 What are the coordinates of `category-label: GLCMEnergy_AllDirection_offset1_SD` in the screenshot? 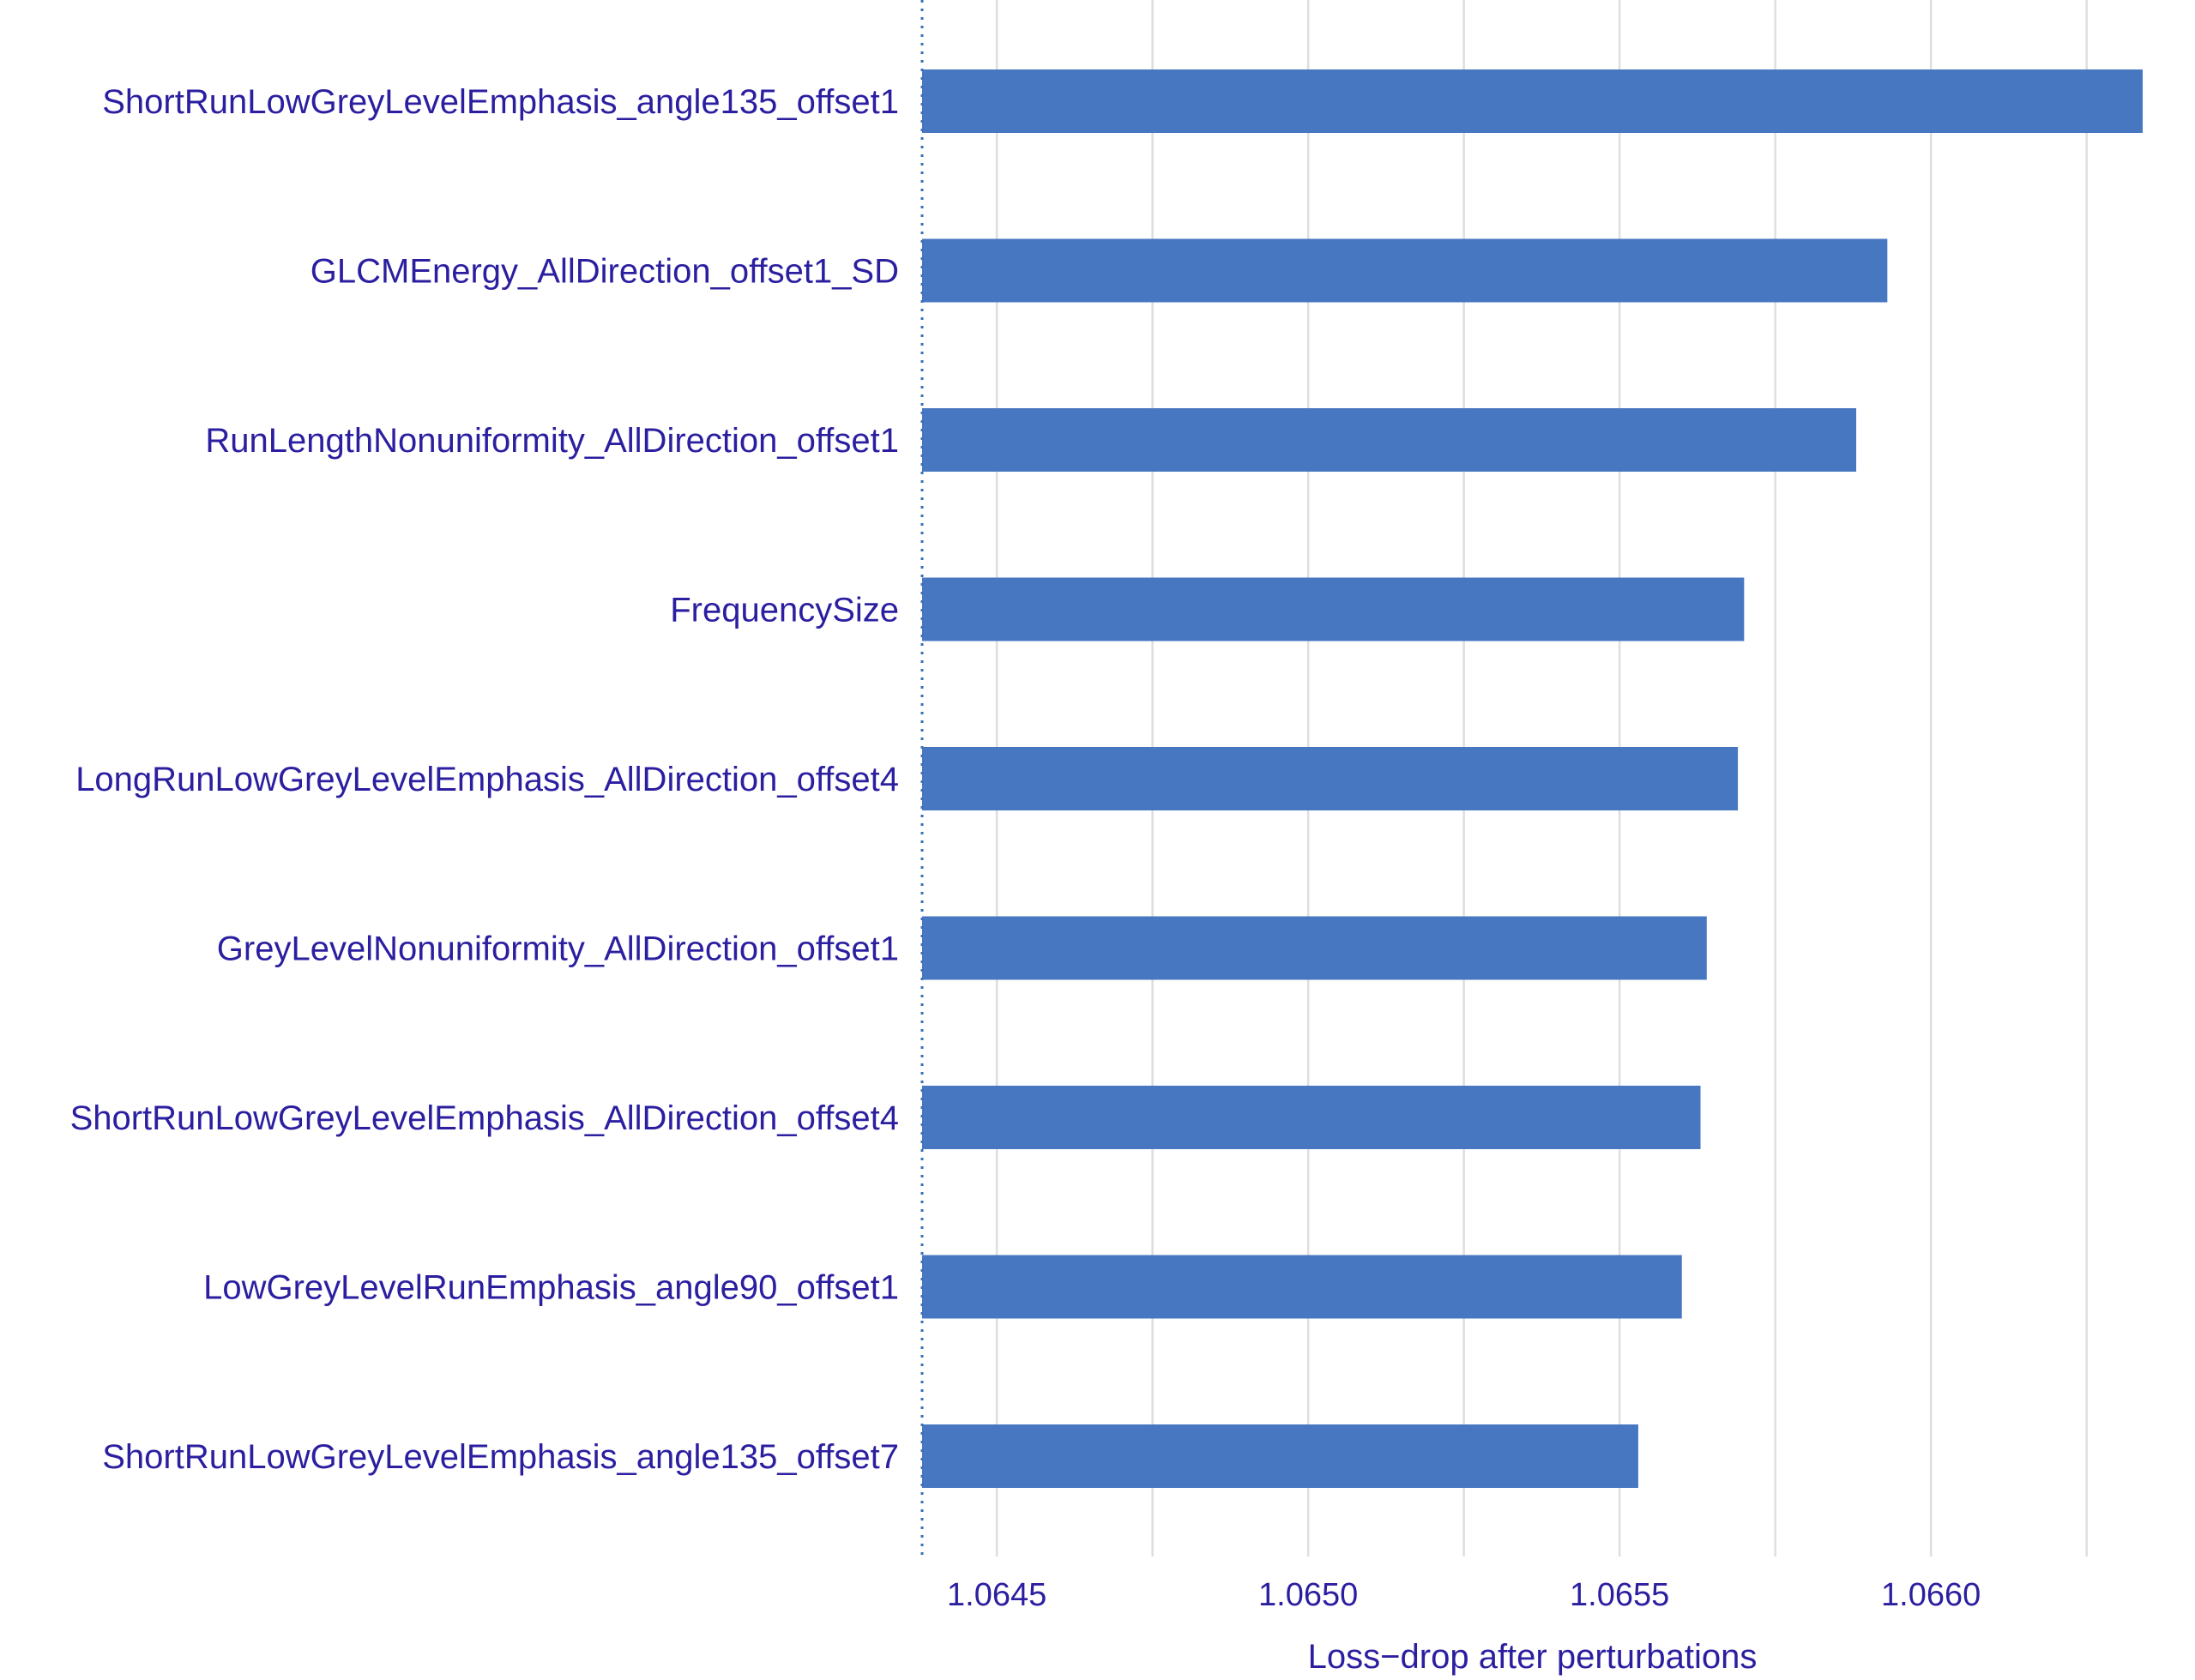 It's located at (605, 272).